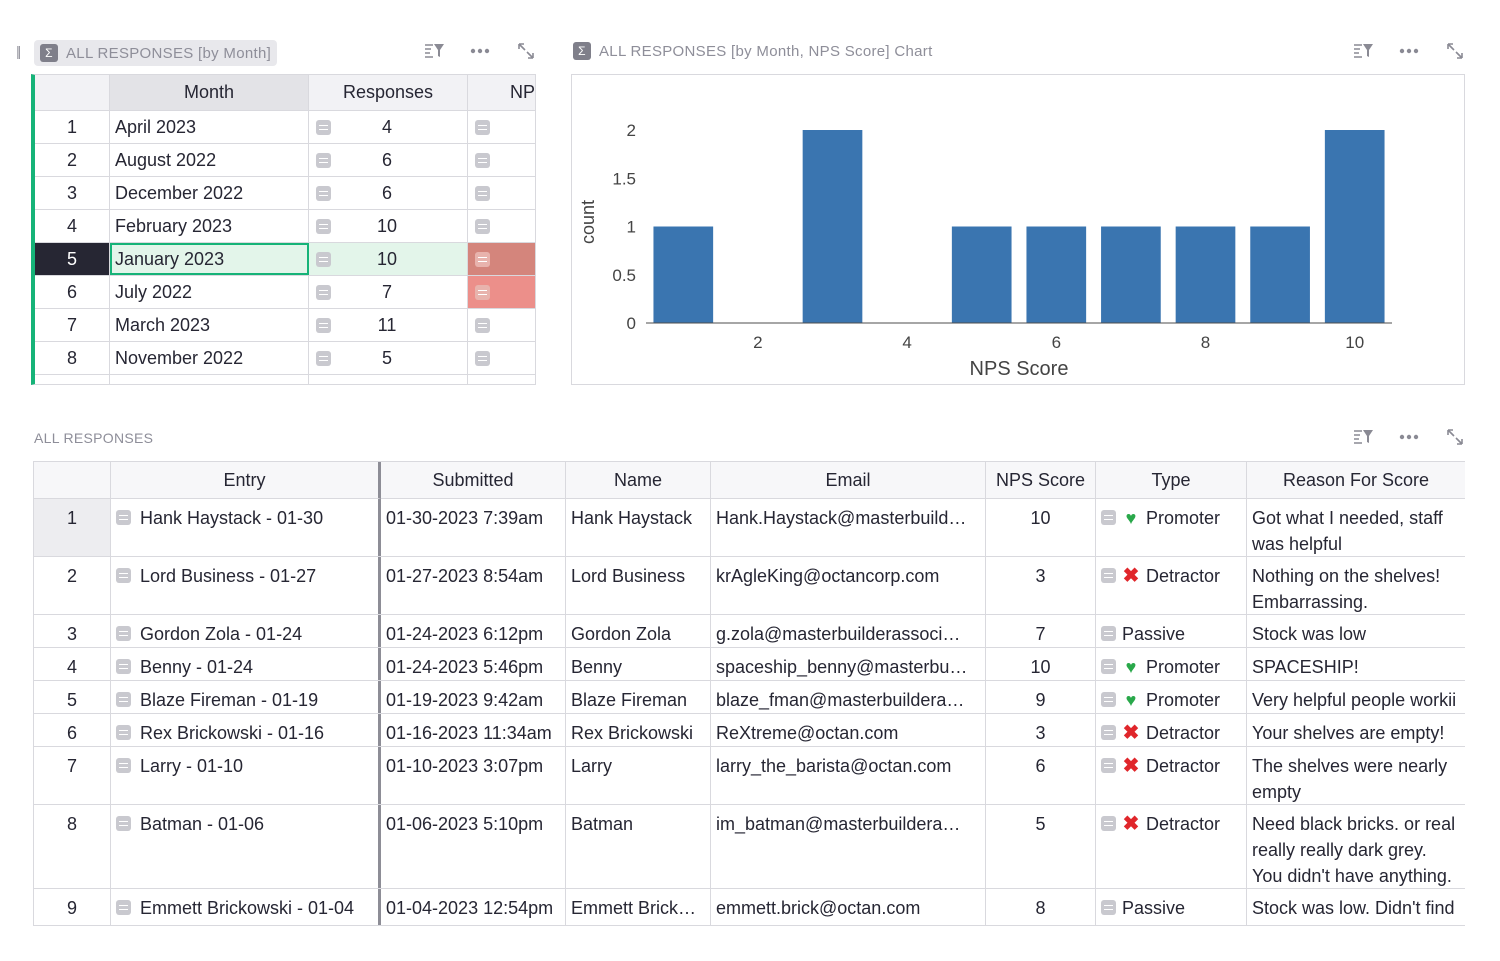  I want to click on entry-cell: Hank Haystack - 01-30, so click(246, 527).